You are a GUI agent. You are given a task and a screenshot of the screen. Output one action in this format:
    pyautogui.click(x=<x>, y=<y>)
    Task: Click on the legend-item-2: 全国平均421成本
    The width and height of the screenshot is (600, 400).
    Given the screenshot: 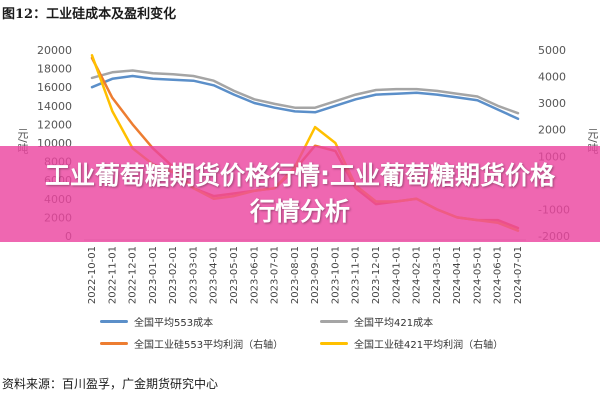 What is the action you would take?
    pyautogui.click(x=376, y=321)
    